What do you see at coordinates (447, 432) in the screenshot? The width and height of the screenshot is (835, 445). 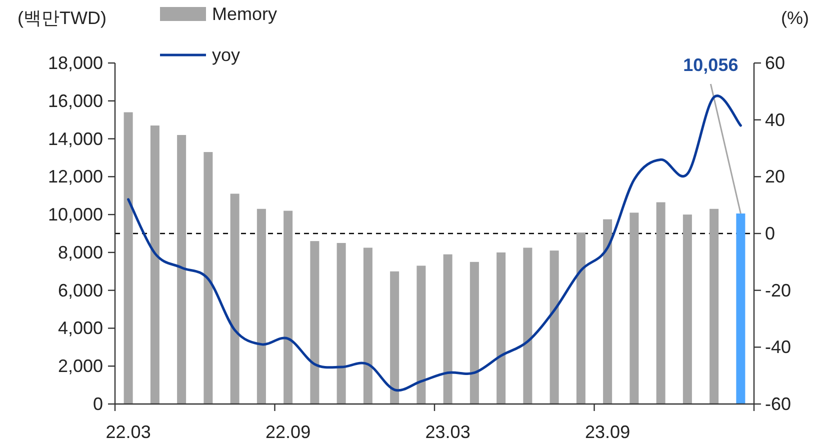 I see `x-tick-label: 23.03` at bounding box center [447, 432].